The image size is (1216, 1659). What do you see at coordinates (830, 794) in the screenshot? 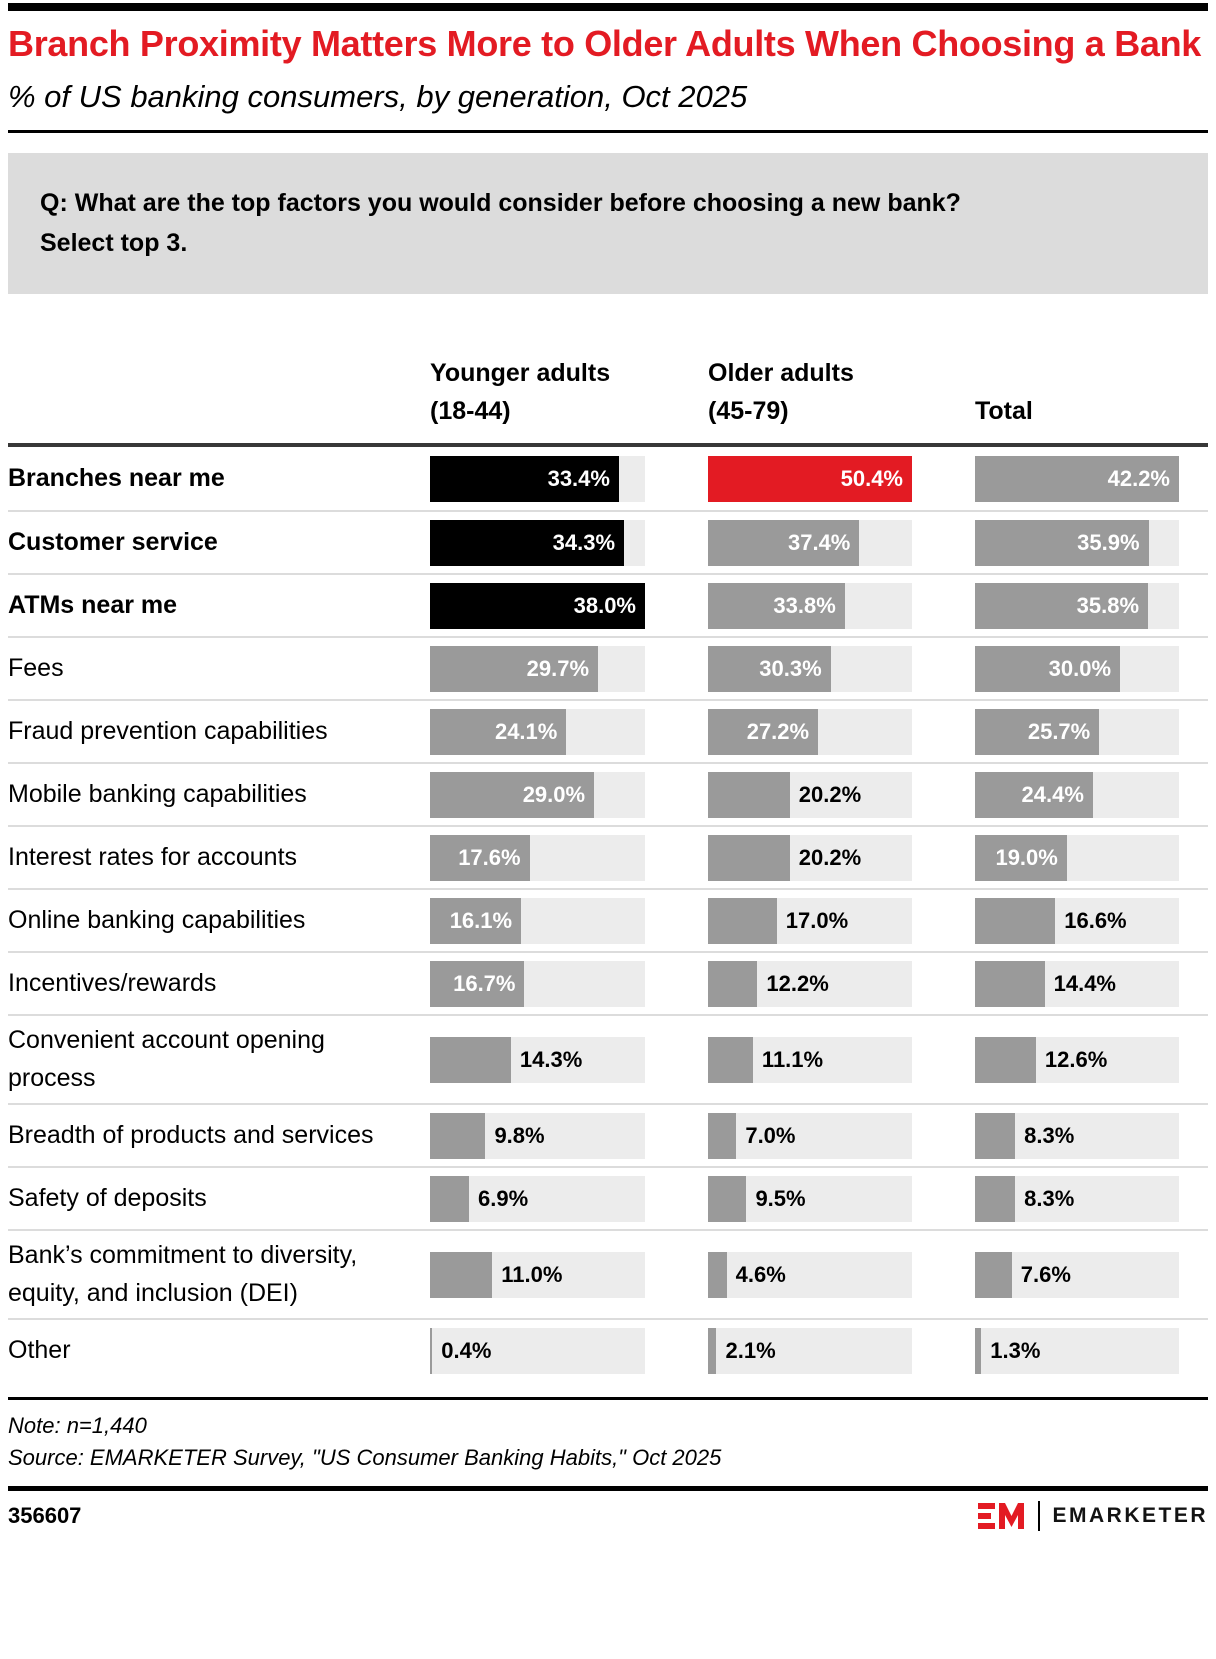
I see `bar-value: 20.2%` at bounding box center [830, 794].